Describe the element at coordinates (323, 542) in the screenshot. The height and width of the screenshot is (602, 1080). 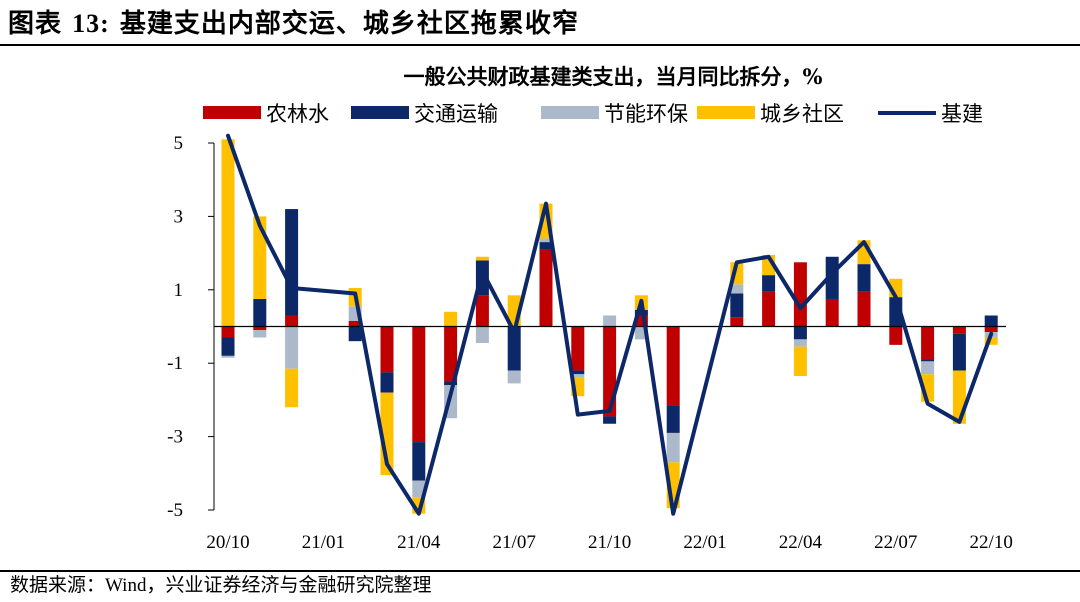
I see `x-tick-label: 21/01` at that location.